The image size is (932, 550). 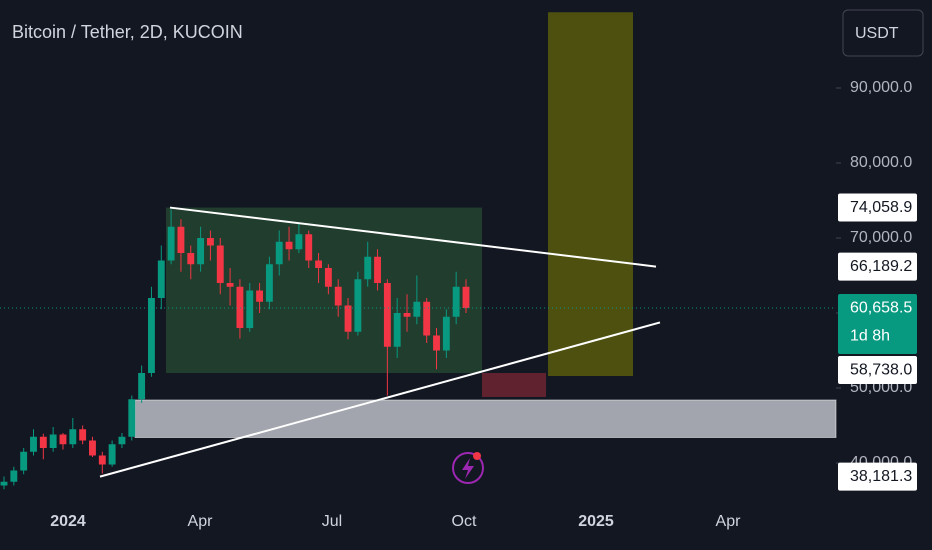 I want to click on event-icon, so click(x=468, y=468).